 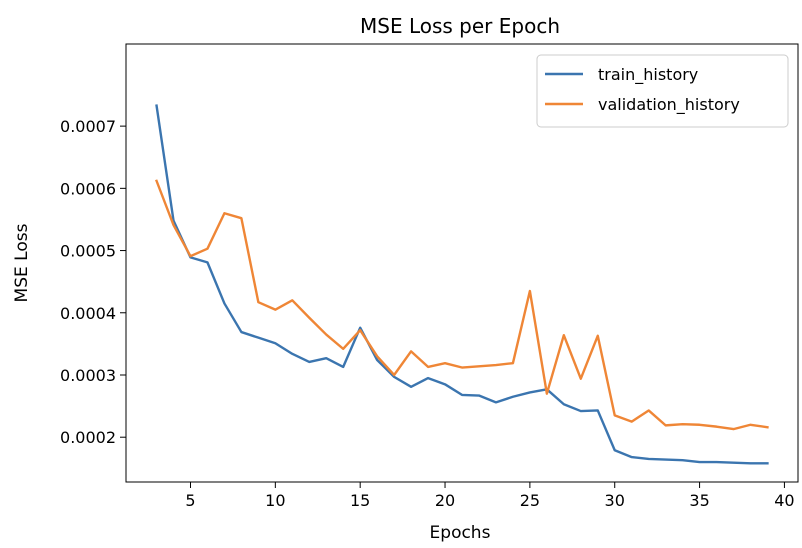 I want to click on x-axis-ticks: 5 10 15 20 25 30 35 40, so click(x=490, y=496).